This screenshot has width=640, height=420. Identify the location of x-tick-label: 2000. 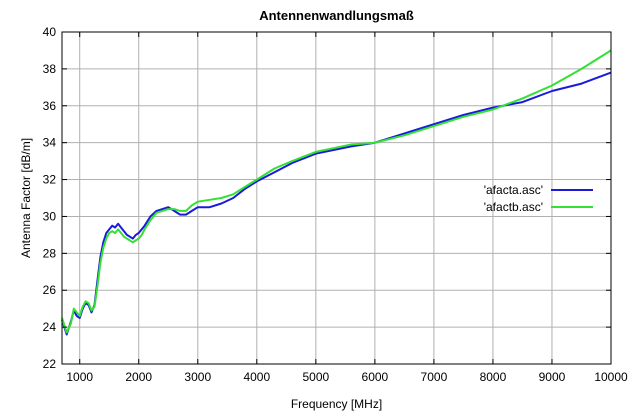
(138, 377).